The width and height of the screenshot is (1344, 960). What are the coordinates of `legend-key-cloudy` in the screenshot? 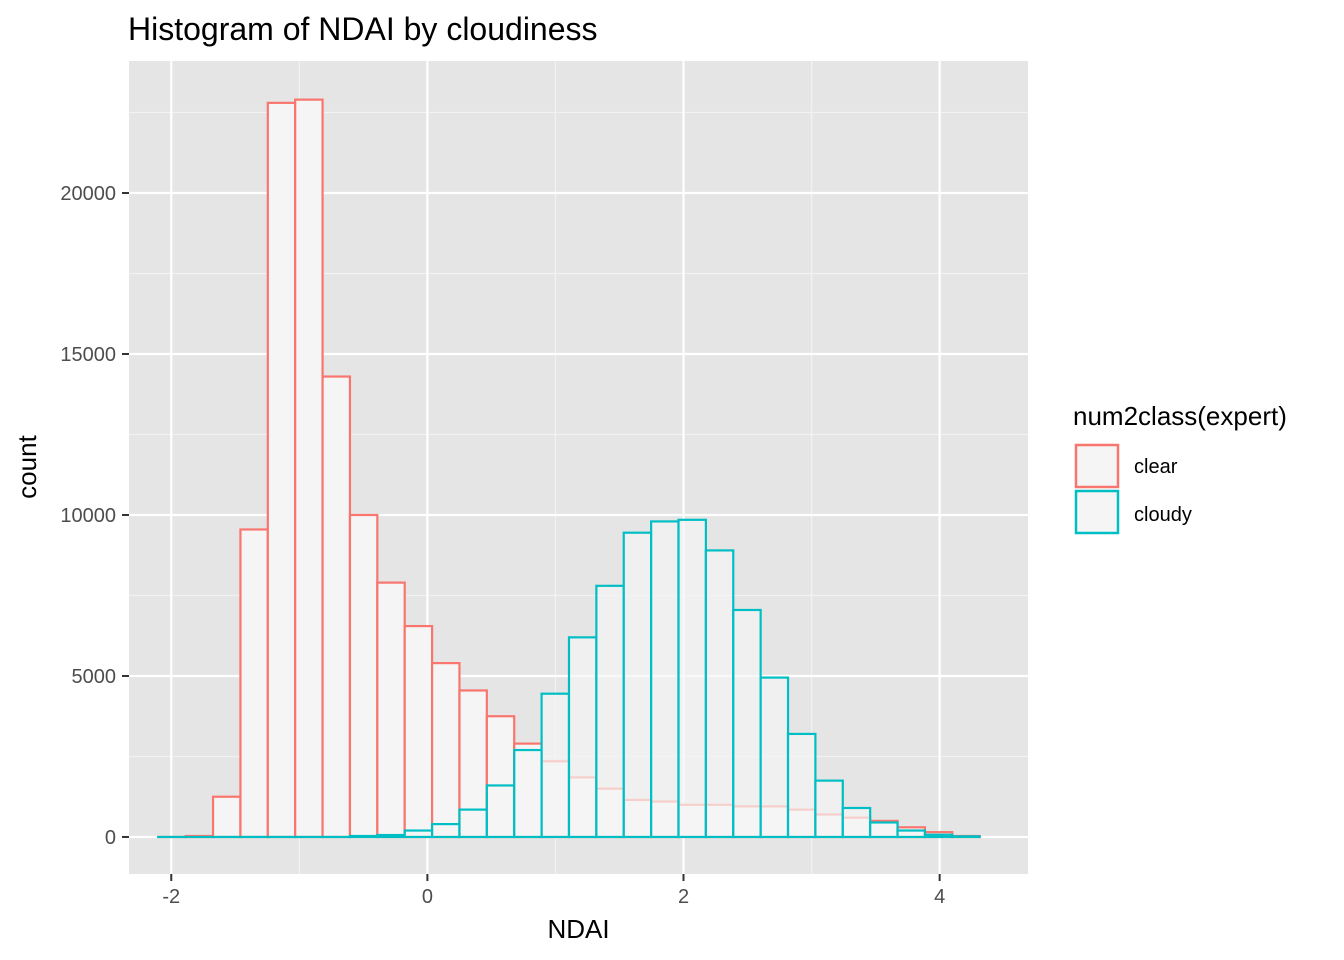 It's located at (1097, 512).